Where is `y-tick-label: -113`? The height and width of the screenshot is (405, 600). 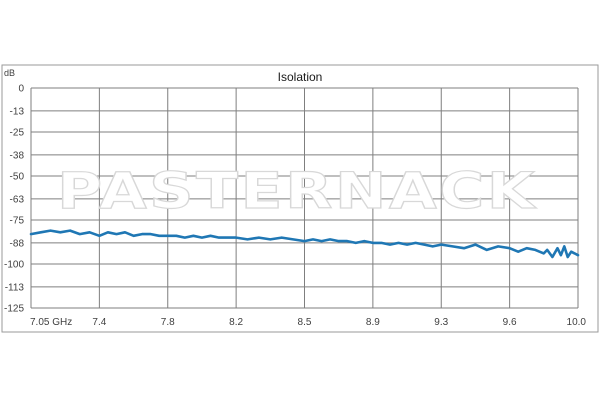 y-tick-label: -113 is located at coordinates (15, 287).